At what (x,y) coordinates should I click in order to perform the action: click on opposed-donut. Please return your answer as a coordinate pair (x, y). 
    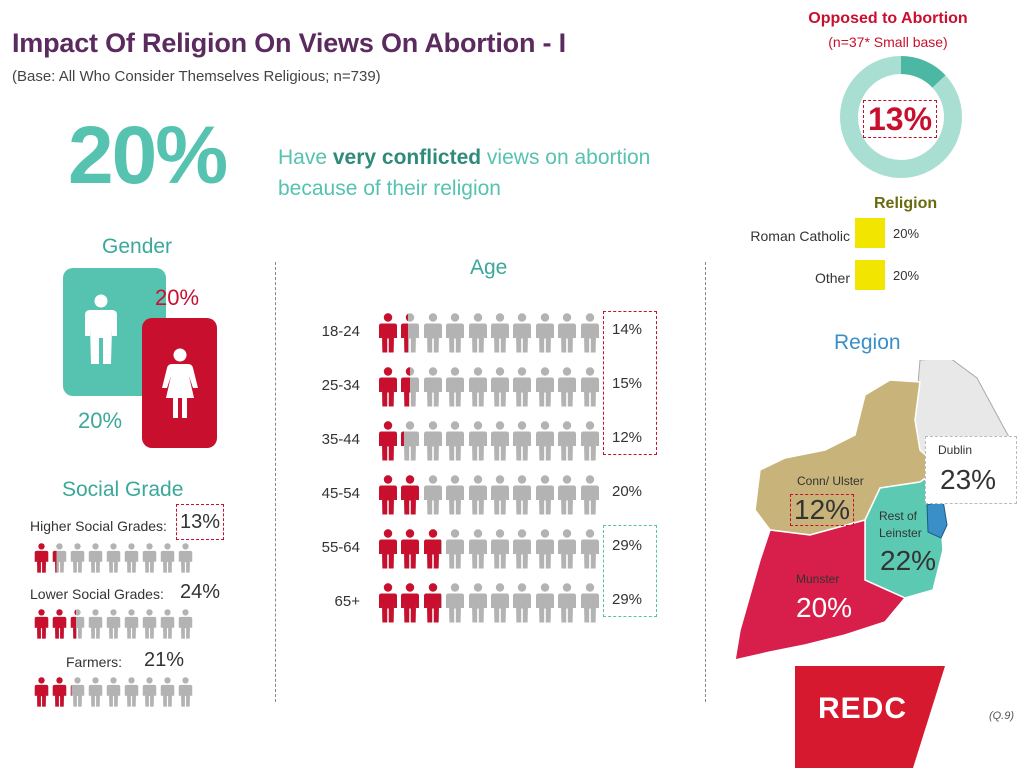
    Looking at the image, I should click on (901, 117).